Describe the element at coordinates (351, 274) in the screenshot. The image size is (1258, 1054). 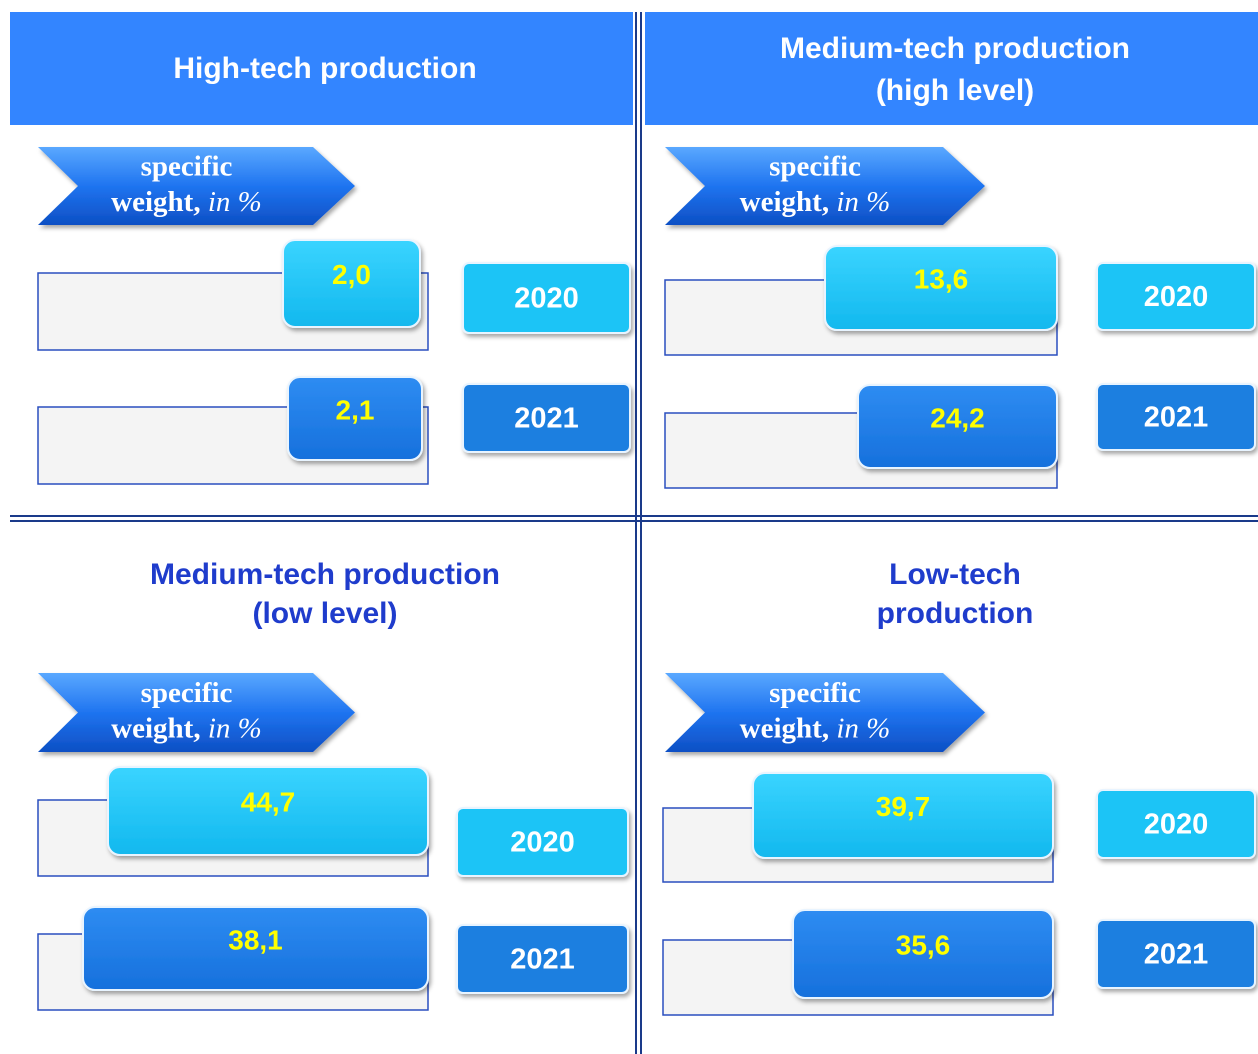
I see `value-label: 2,0` at that location.